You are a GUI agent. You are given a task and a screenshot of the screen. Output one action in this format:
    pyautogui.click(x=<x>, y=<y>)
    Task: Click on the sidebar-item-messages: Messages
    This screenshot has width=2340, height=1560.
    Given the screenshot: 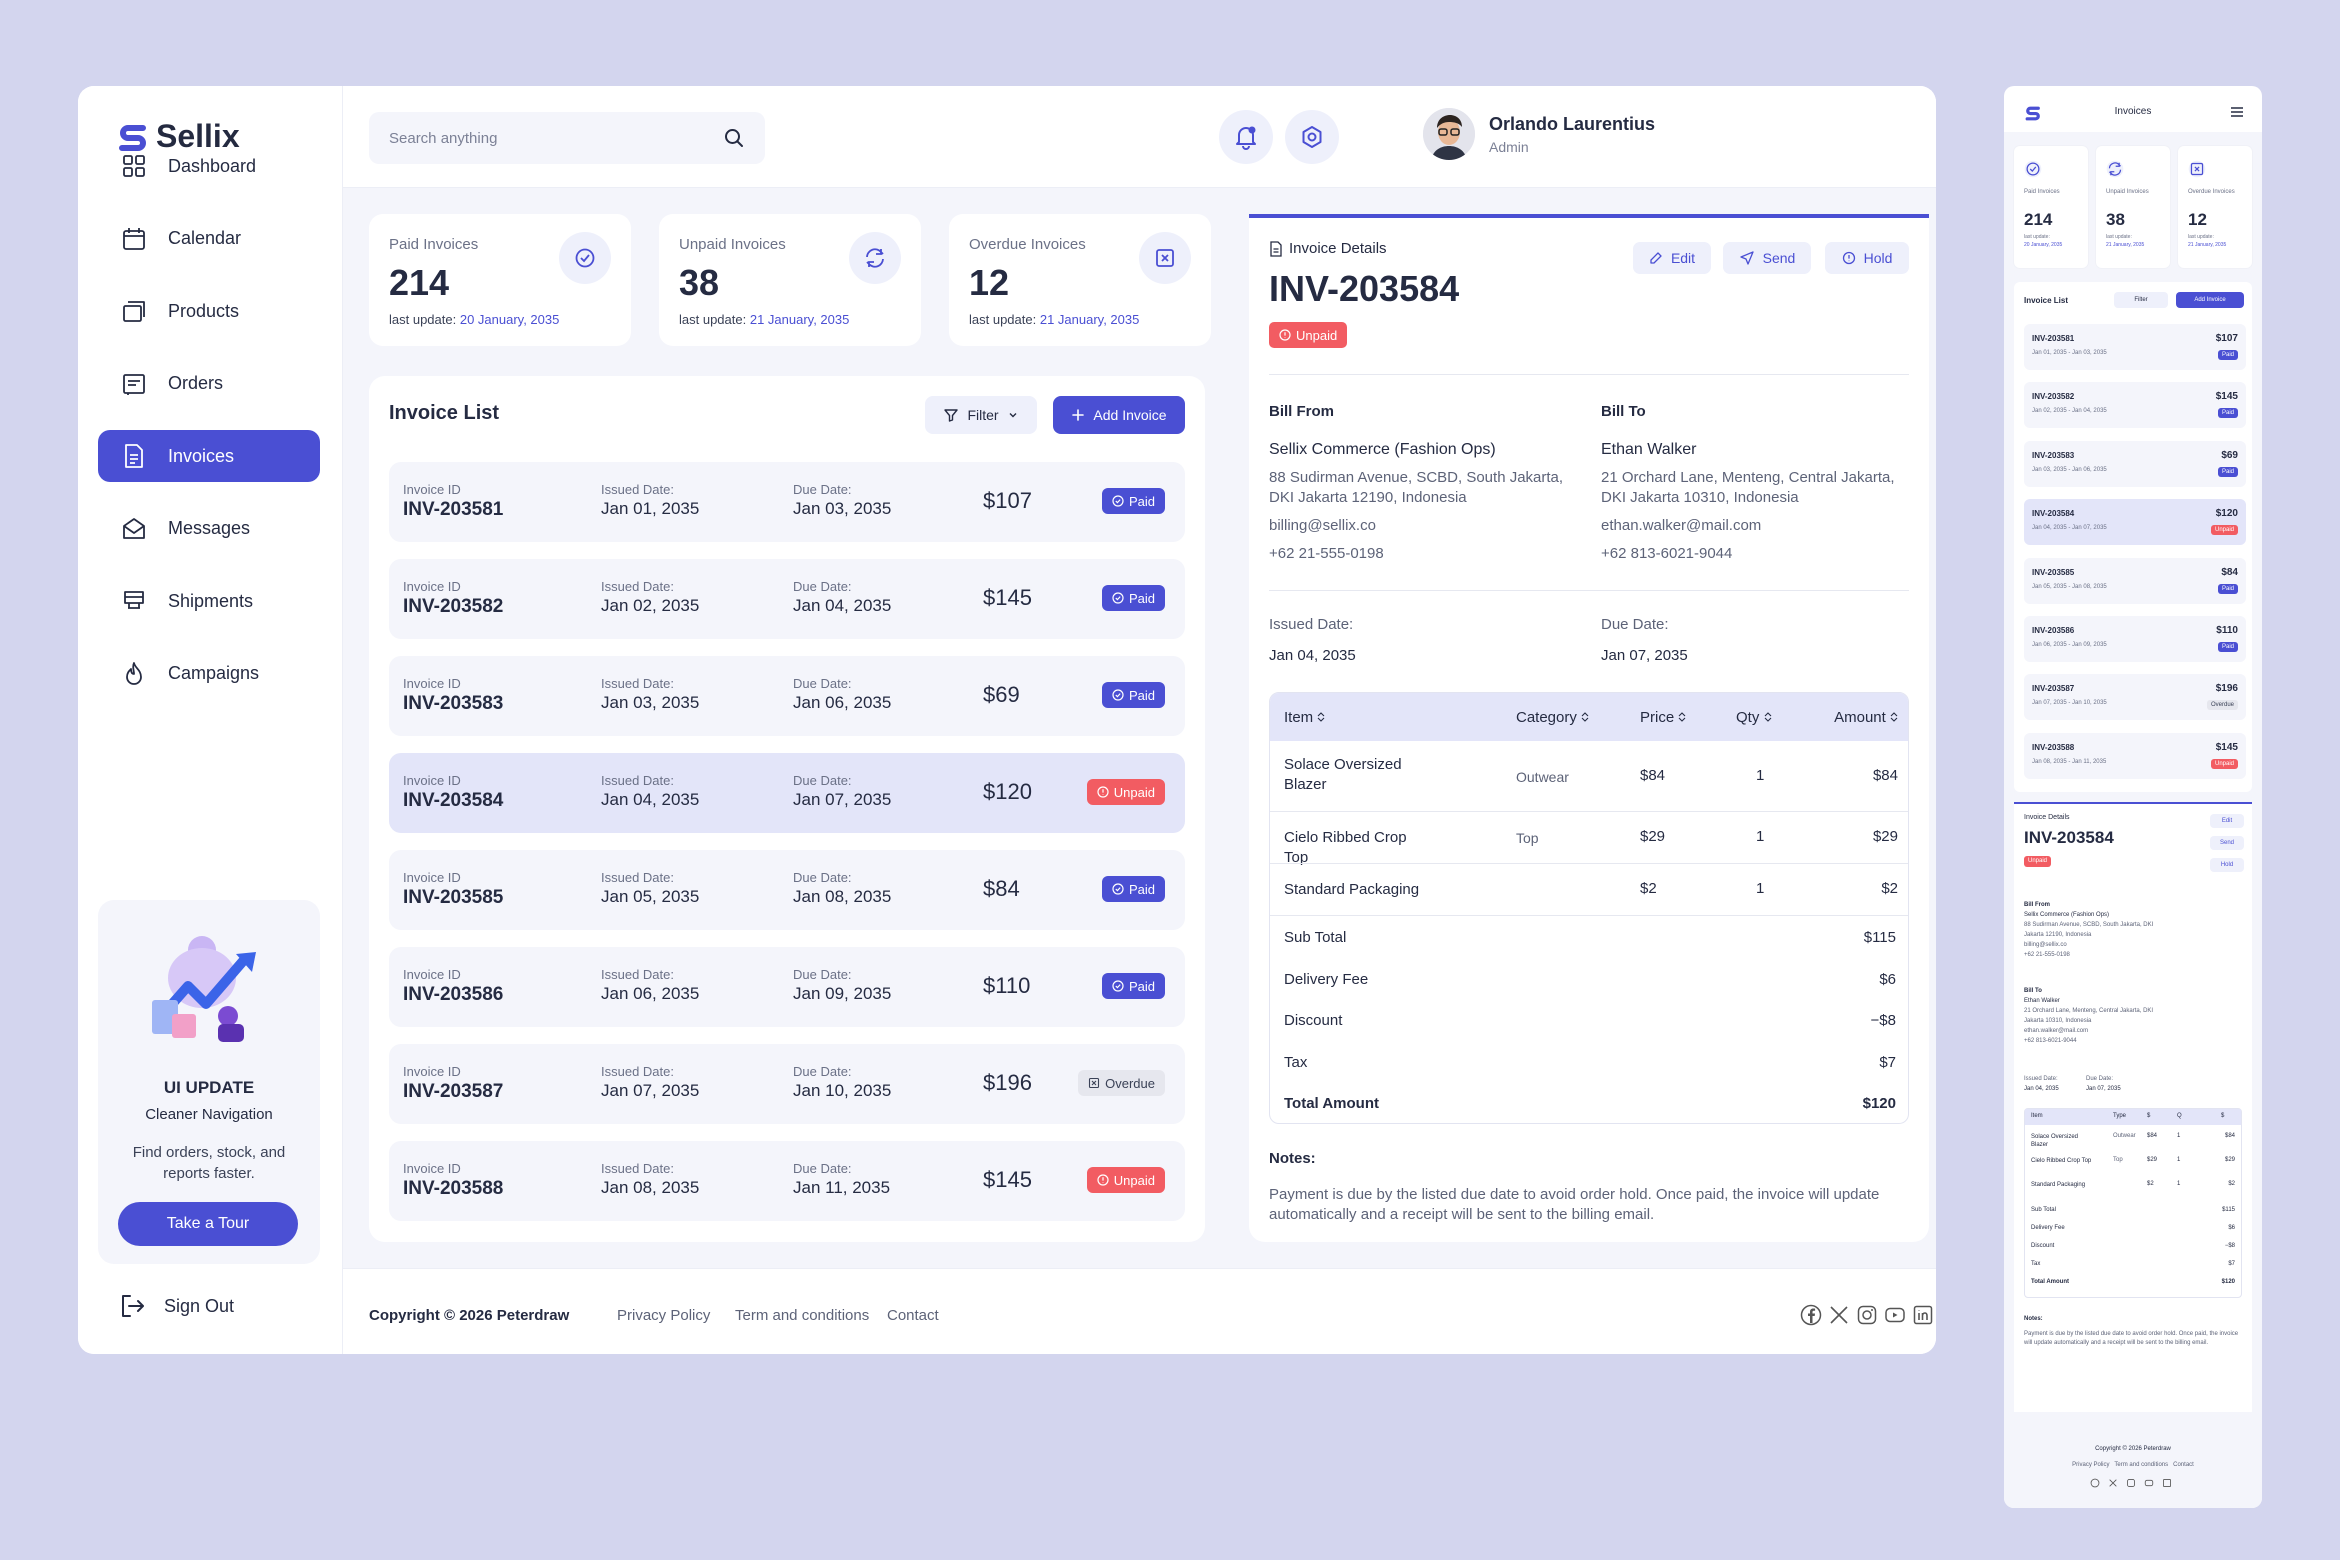 What is the action you would take?
    pyautogui.click(x=209, y=529)
    